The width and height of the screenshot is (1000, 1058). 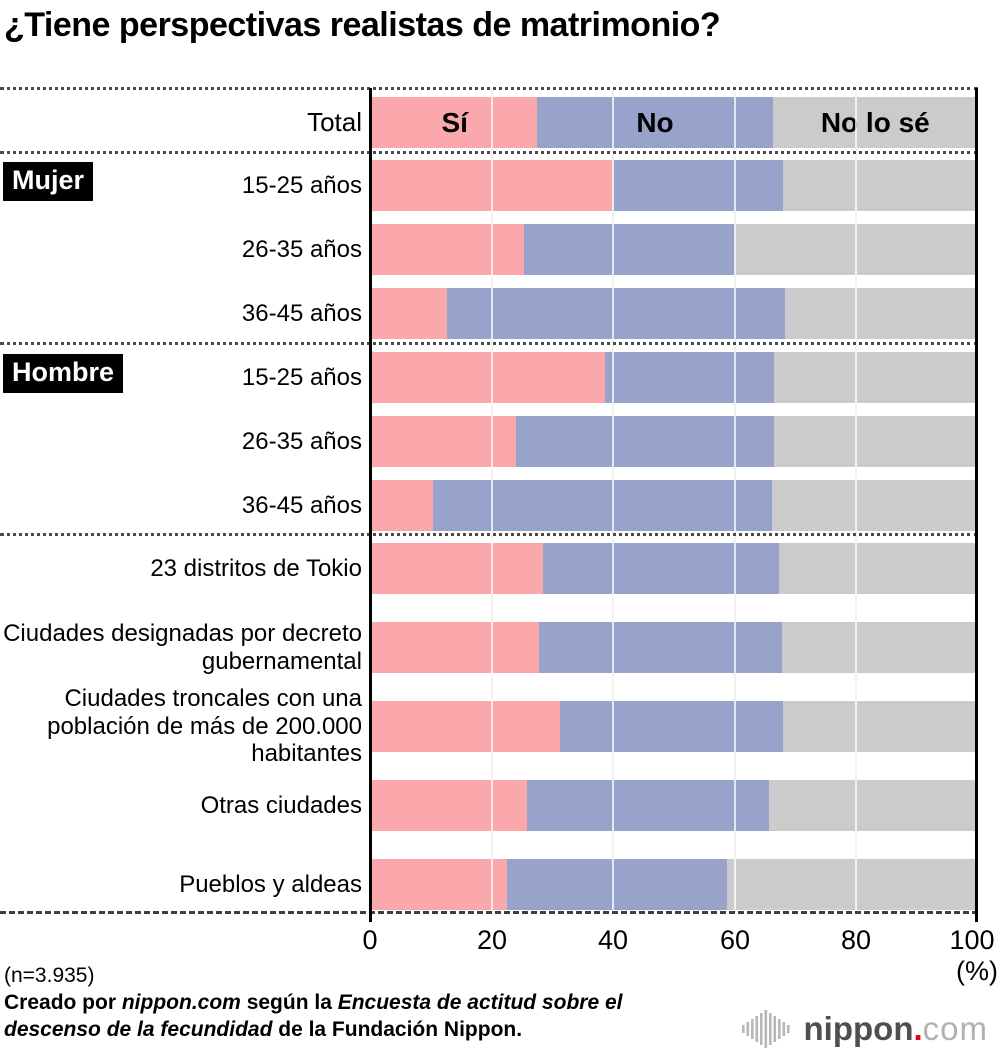 I want to click on x-axis-unit-label: (%), so click(x=977, y=971).